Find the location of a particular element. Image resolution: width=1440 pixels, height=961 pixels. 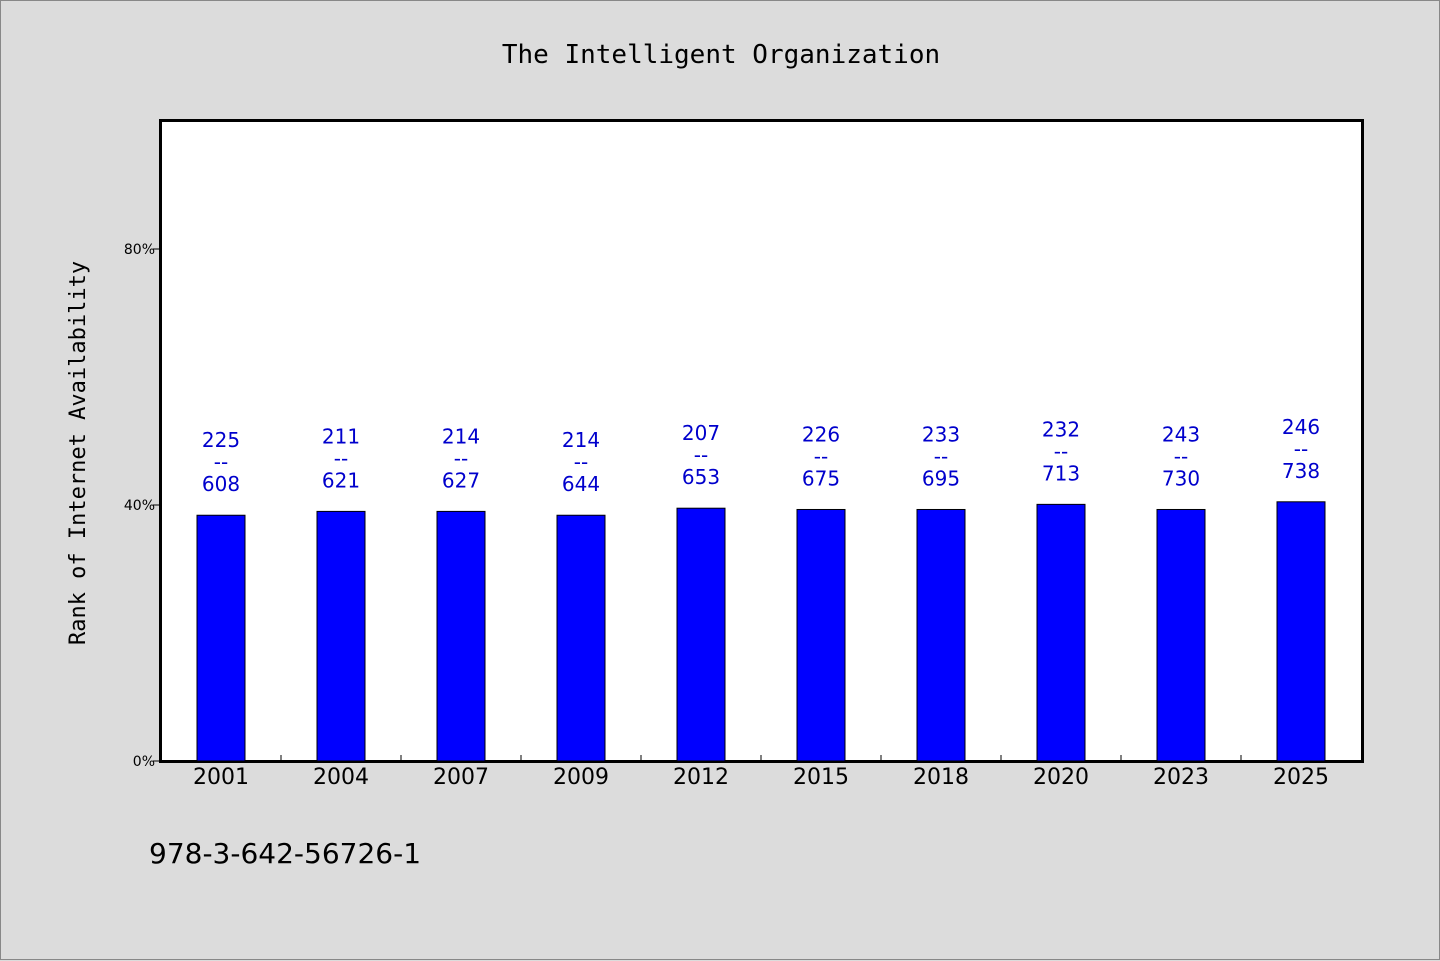

data-label-bottom: 738 is located at coordinates (1301, 471).